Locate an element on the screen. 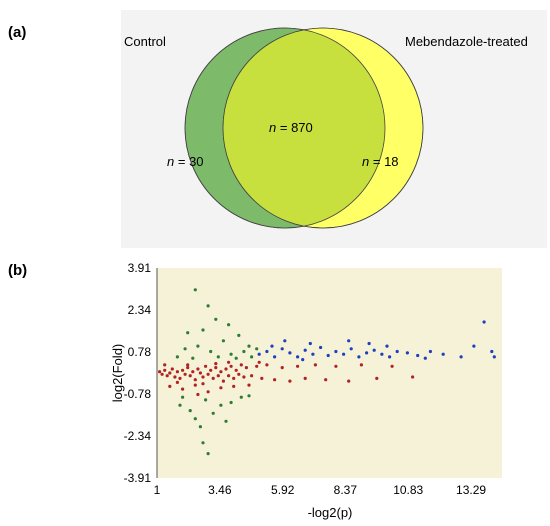  x-tick-labels: 1 3.46 5.92 8.37 10.83 13.29 is located at coordinates (320, 490).